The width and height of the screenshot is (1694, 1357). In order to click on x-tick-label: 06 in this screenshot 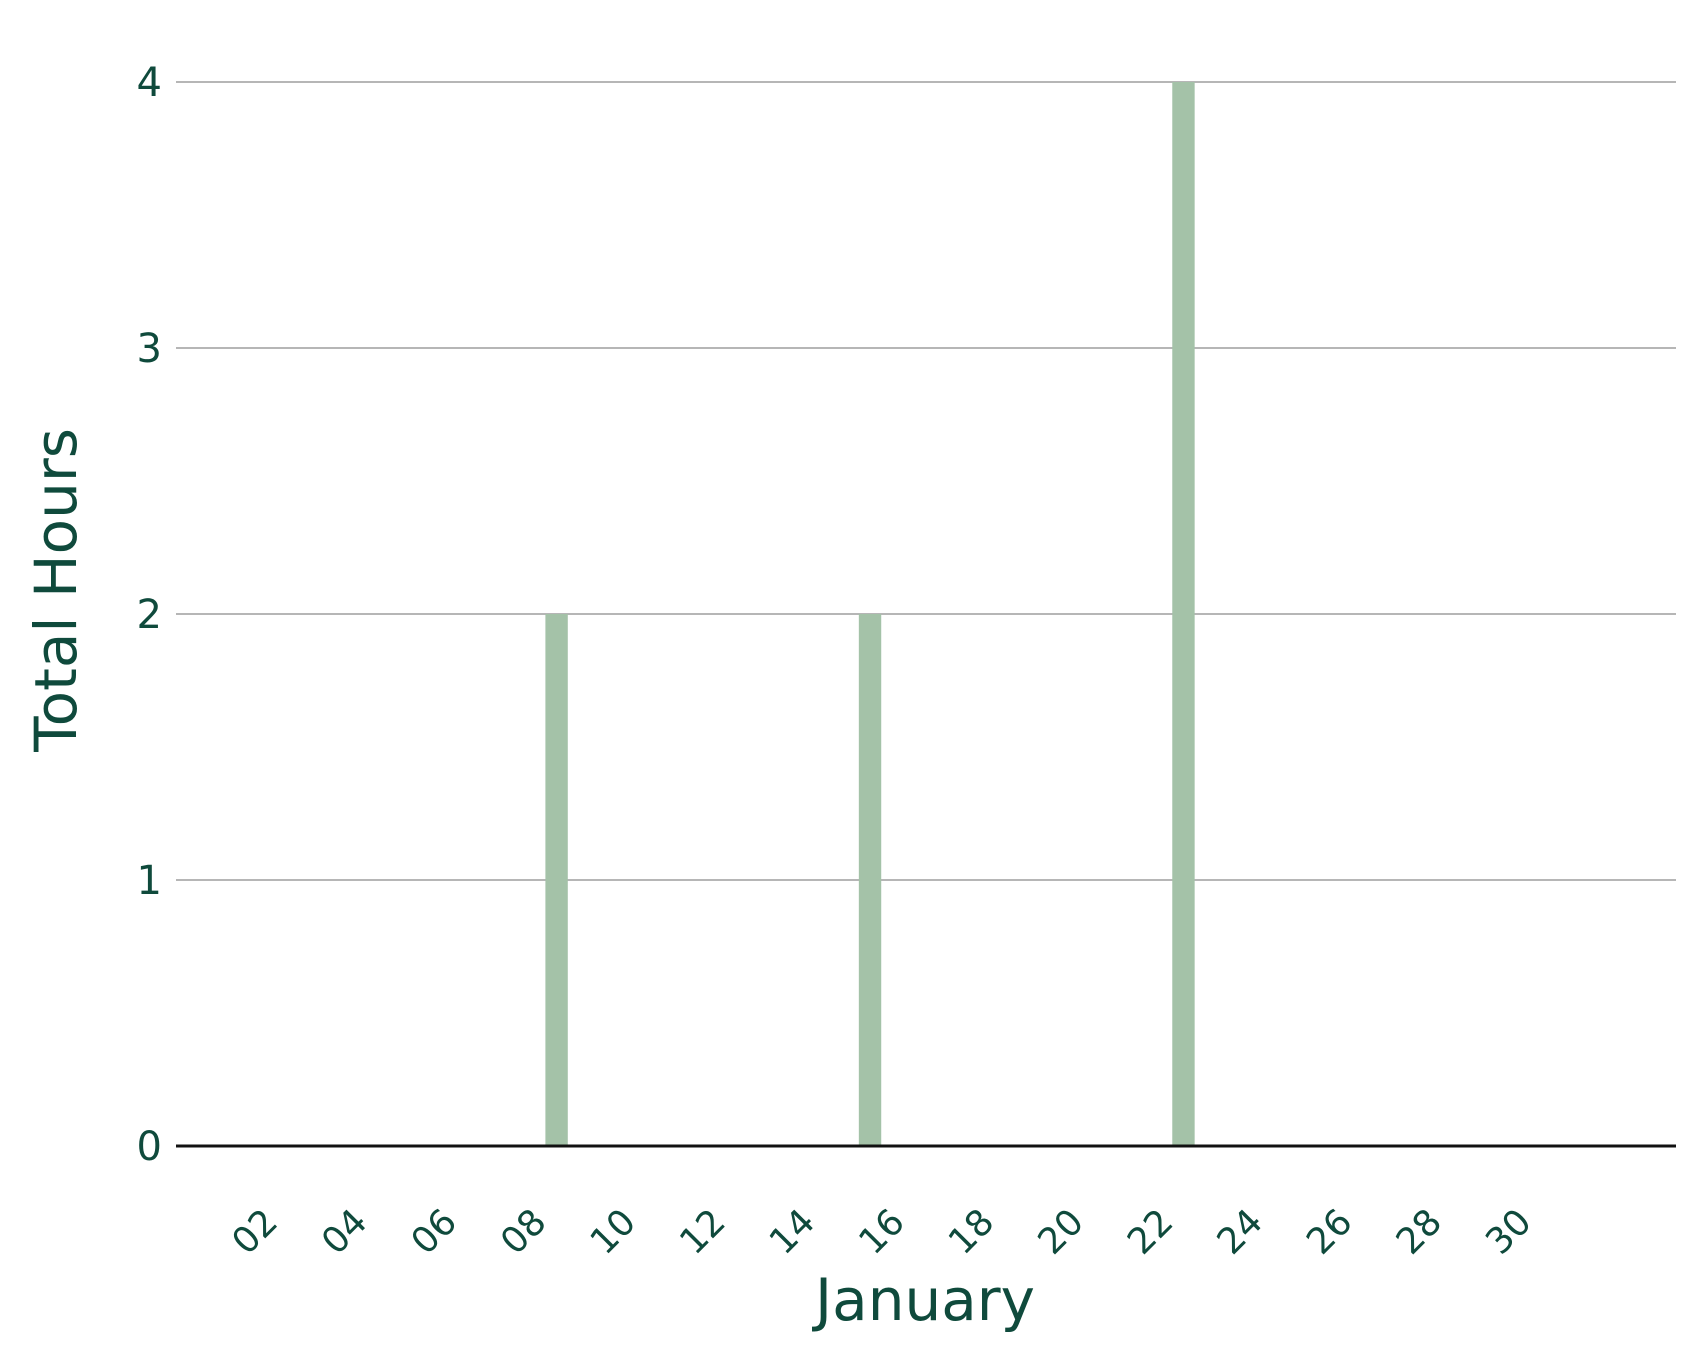, I will do `click(434, 1231)`.